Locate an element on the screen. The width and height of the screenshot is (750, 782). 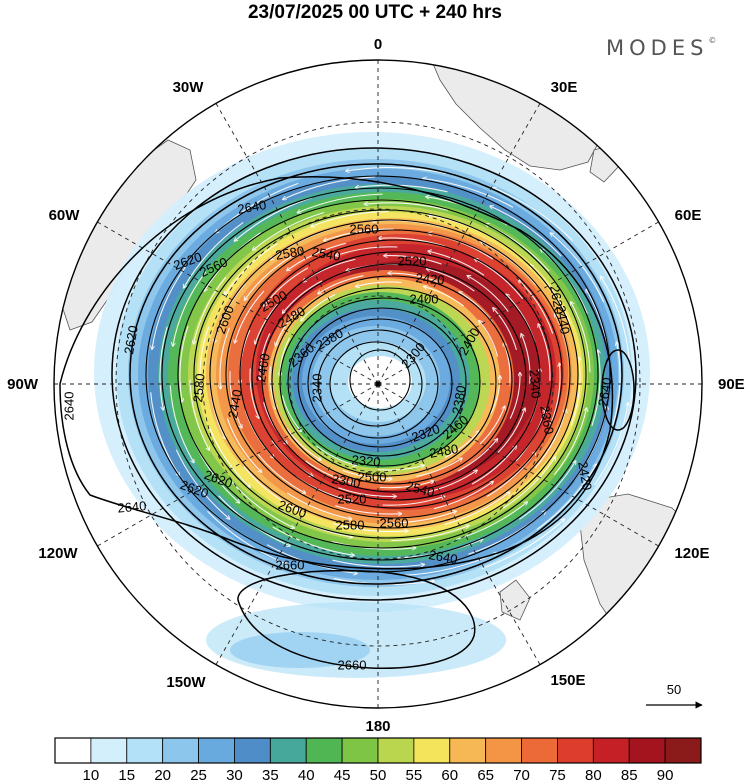
new-zealand-land is located at coordinates (515, 600).